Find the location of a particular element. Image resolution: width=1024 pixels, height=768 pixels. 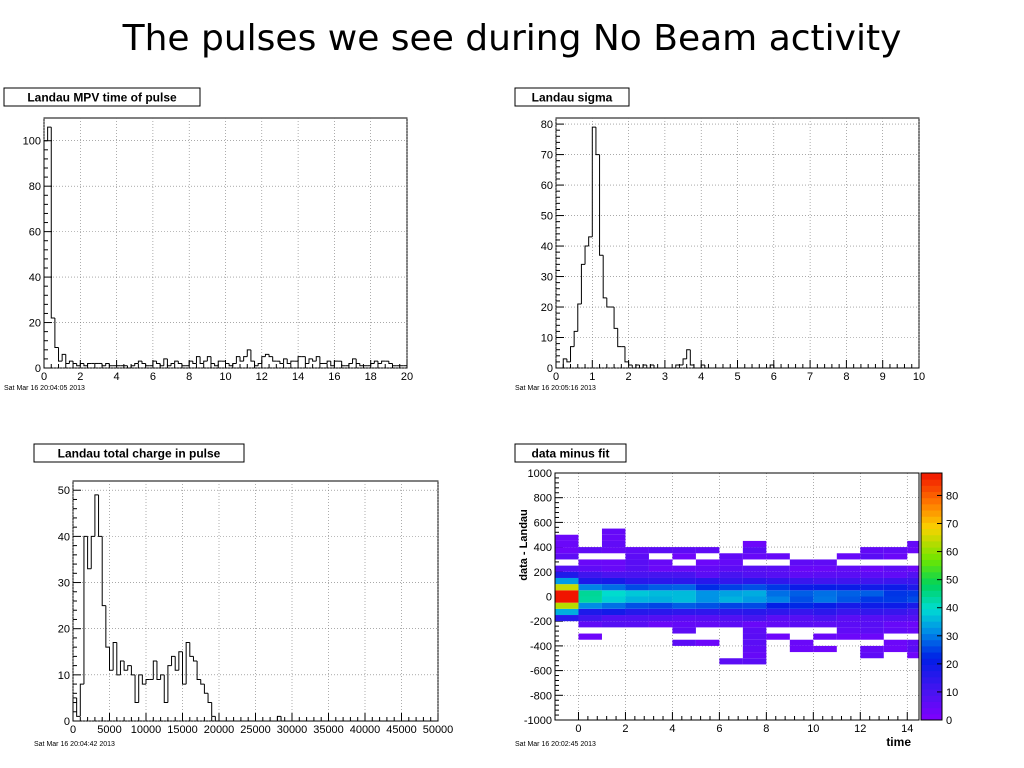

x-axis-label: time is located at coordinates (898, 742).